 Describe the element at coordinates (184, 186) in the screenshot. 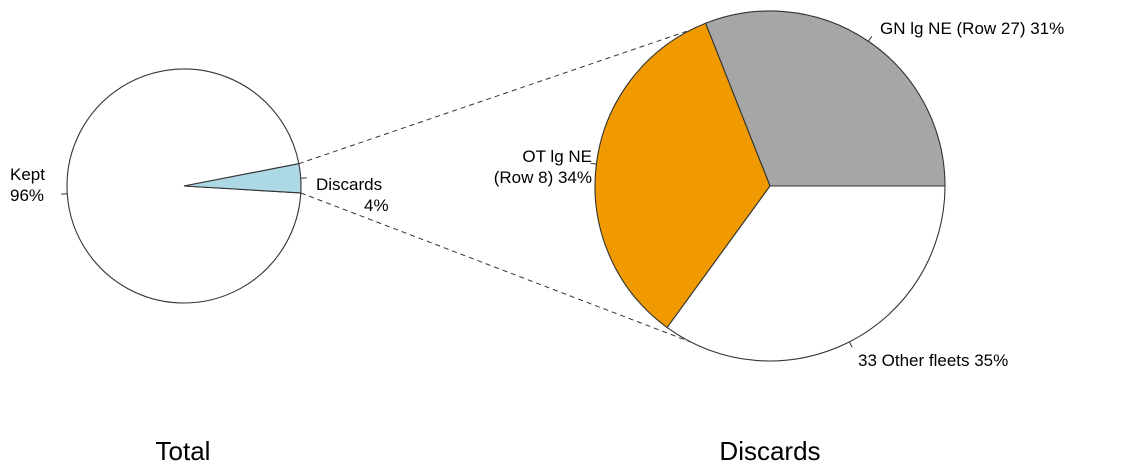

I see `total-slice-kept` at that location.